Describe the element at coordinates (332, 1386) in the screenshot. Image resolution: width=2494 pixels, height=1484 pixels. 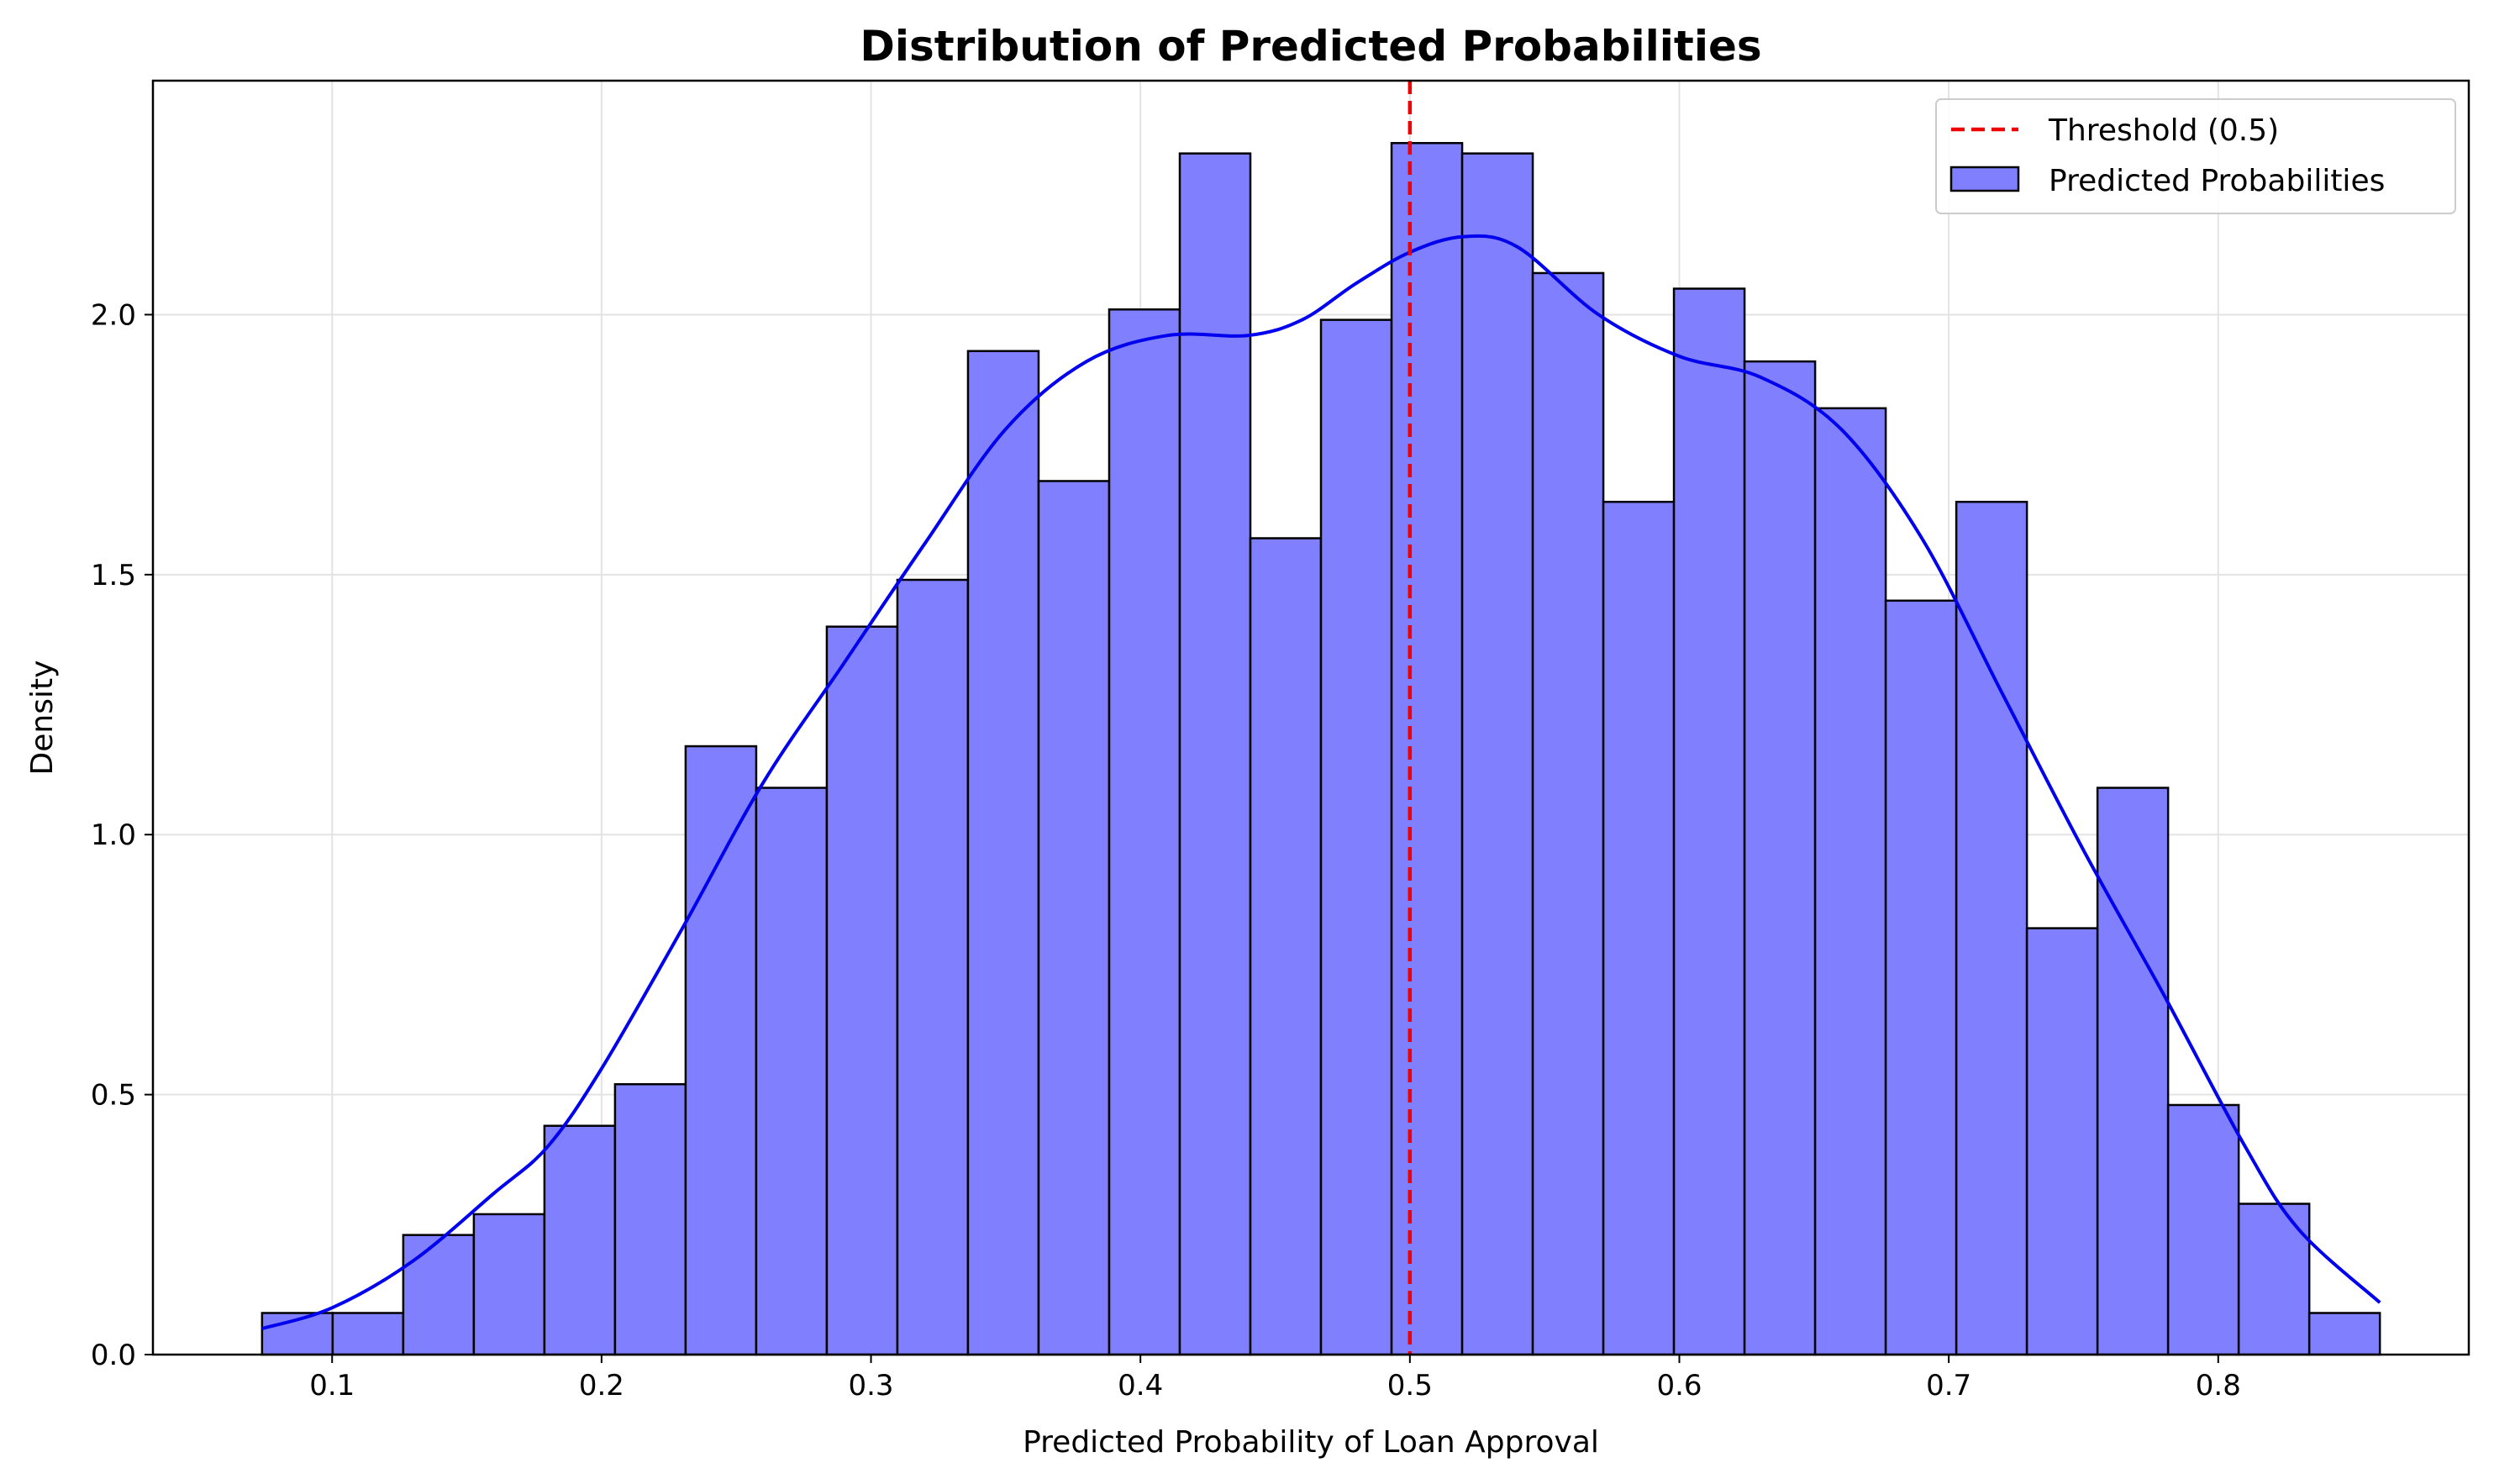
I see `x-tick-label: 0.1` at that location.